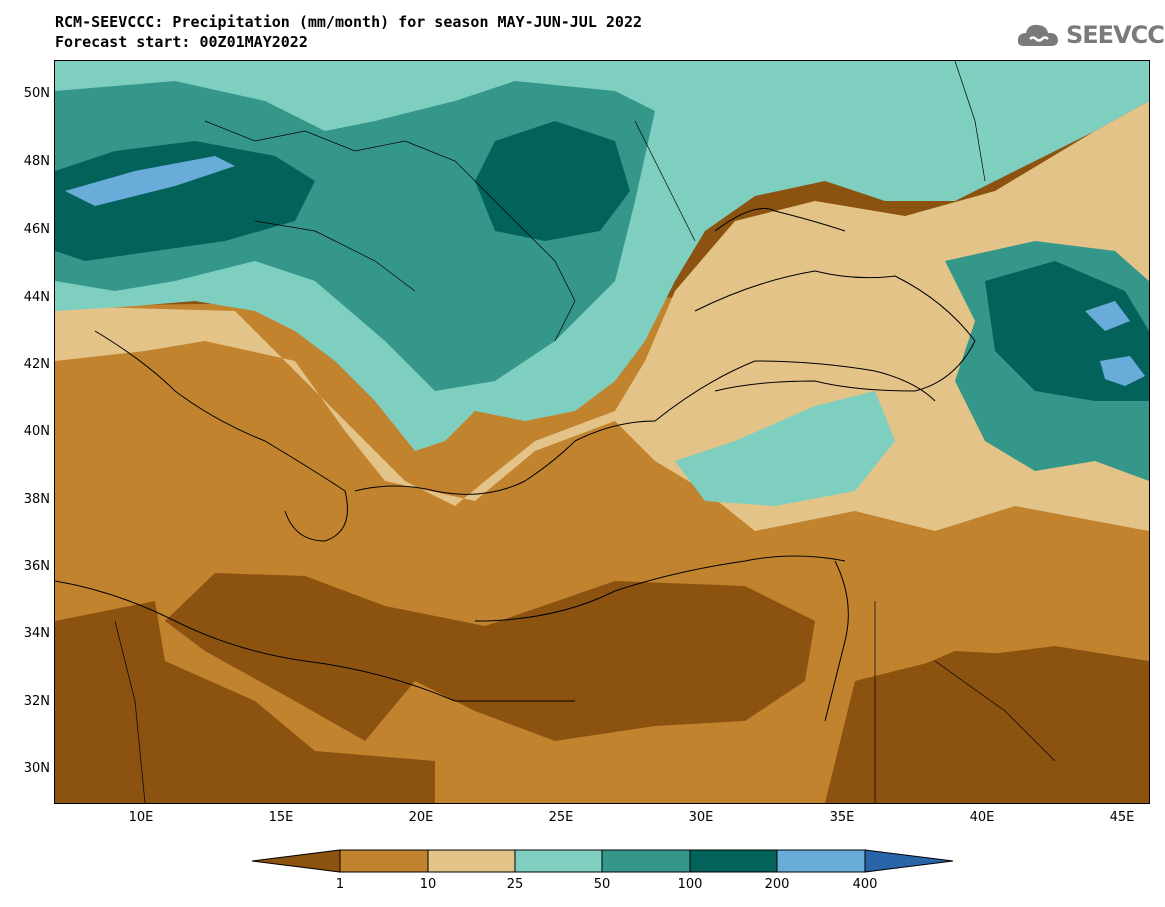  Describe the element at coordinates (281, 817) in the screenshot. I see `lon-label: 15E` at that location.